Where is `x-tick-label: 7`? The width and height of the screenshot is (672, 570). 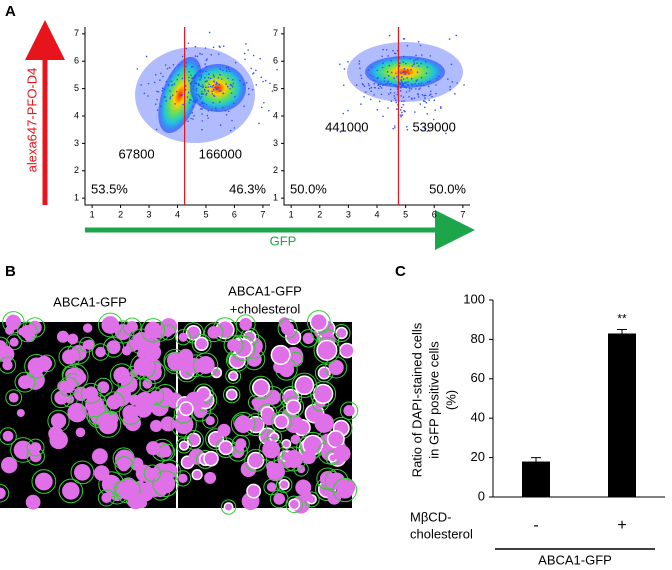 x-tick-label: 7 is located at coordinates (462, 214).